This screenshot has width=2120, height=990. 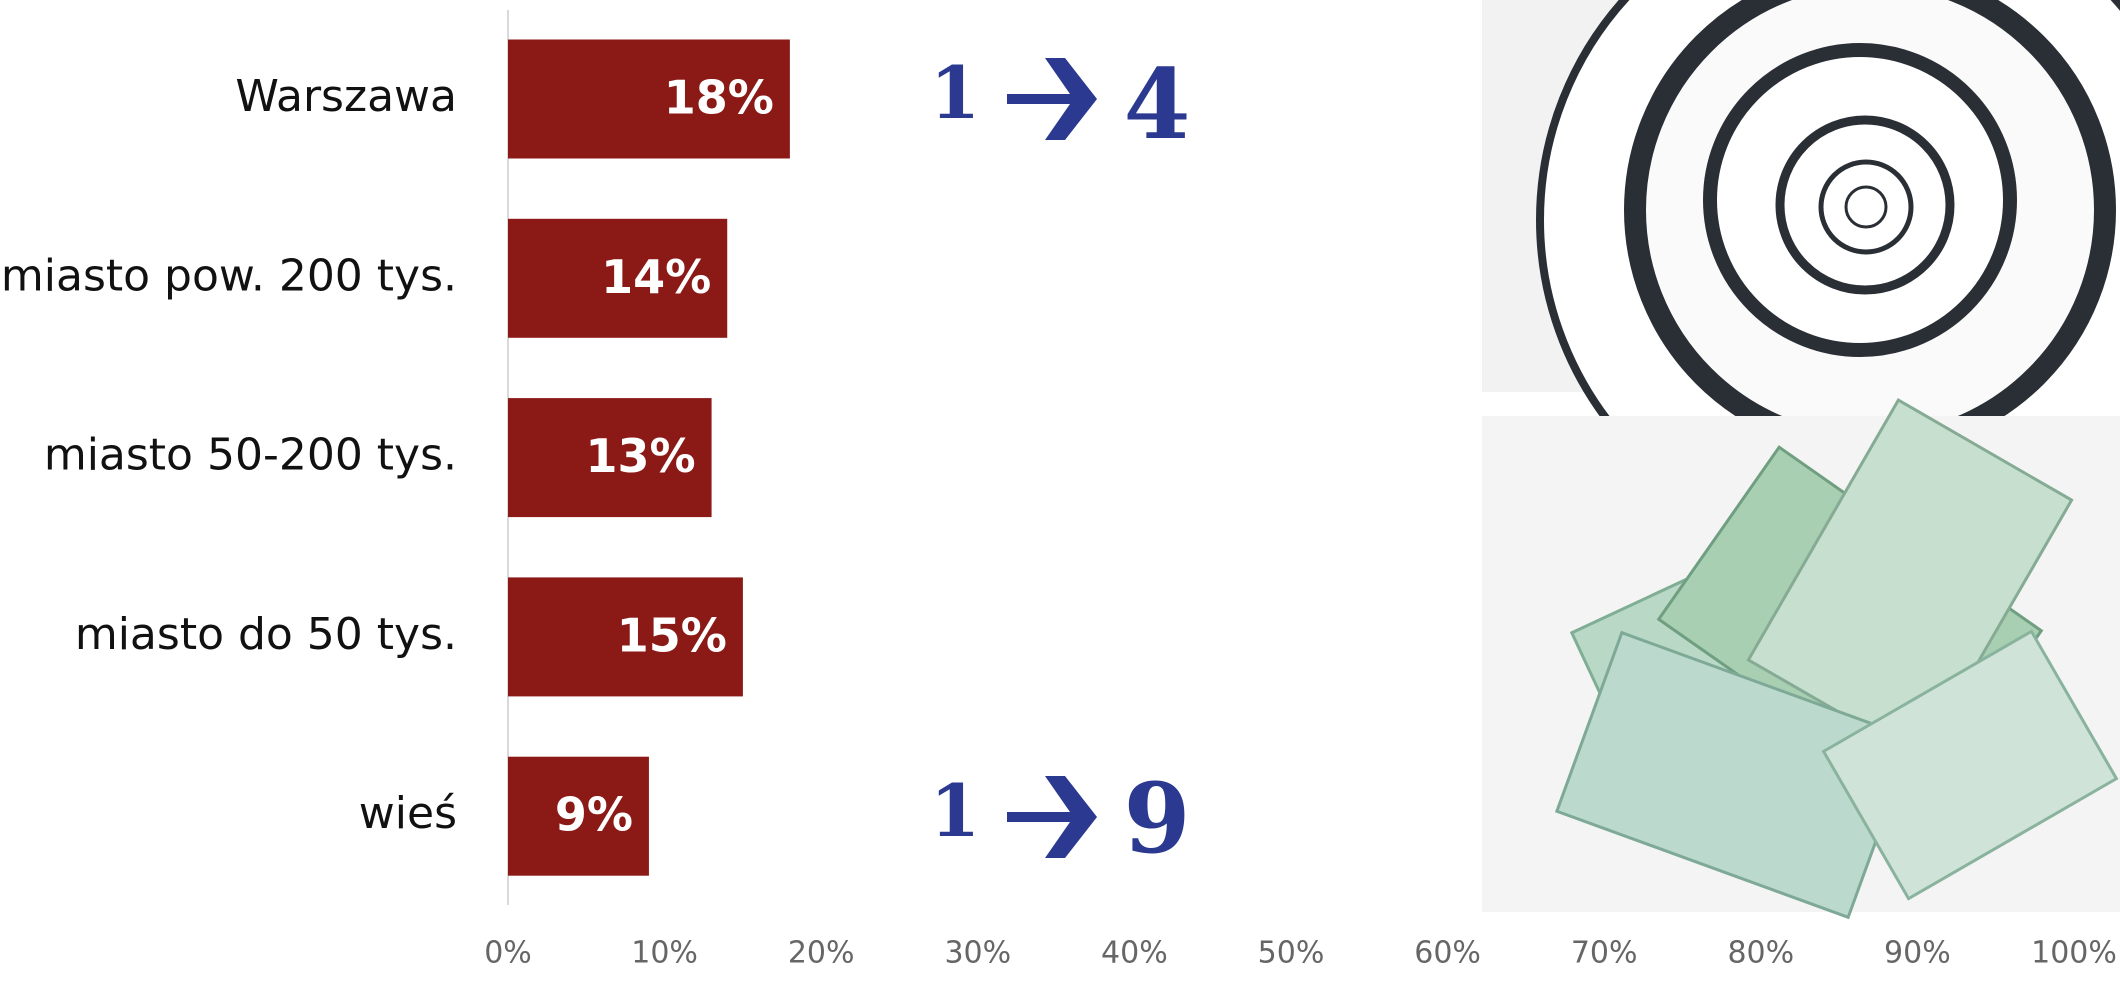 What do you see at coordinates (266, 634) in the screenshot?
I see `category-label: miasto do 50 tys.` at bounding box center [266, 634].